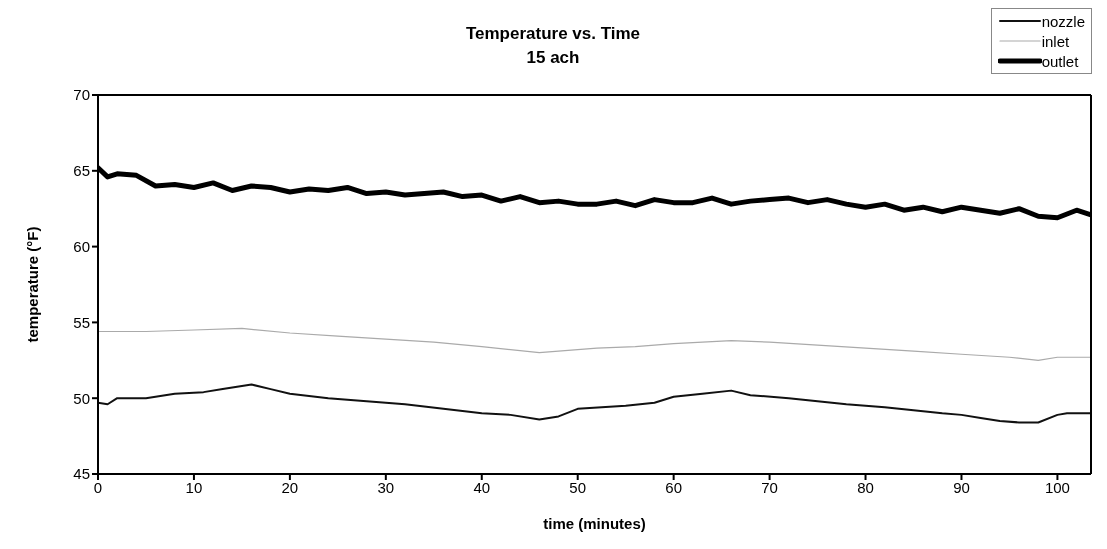 This screenshot has width=1107, height=549. I want to click on y-tick-label: 55, so click(81, 322).